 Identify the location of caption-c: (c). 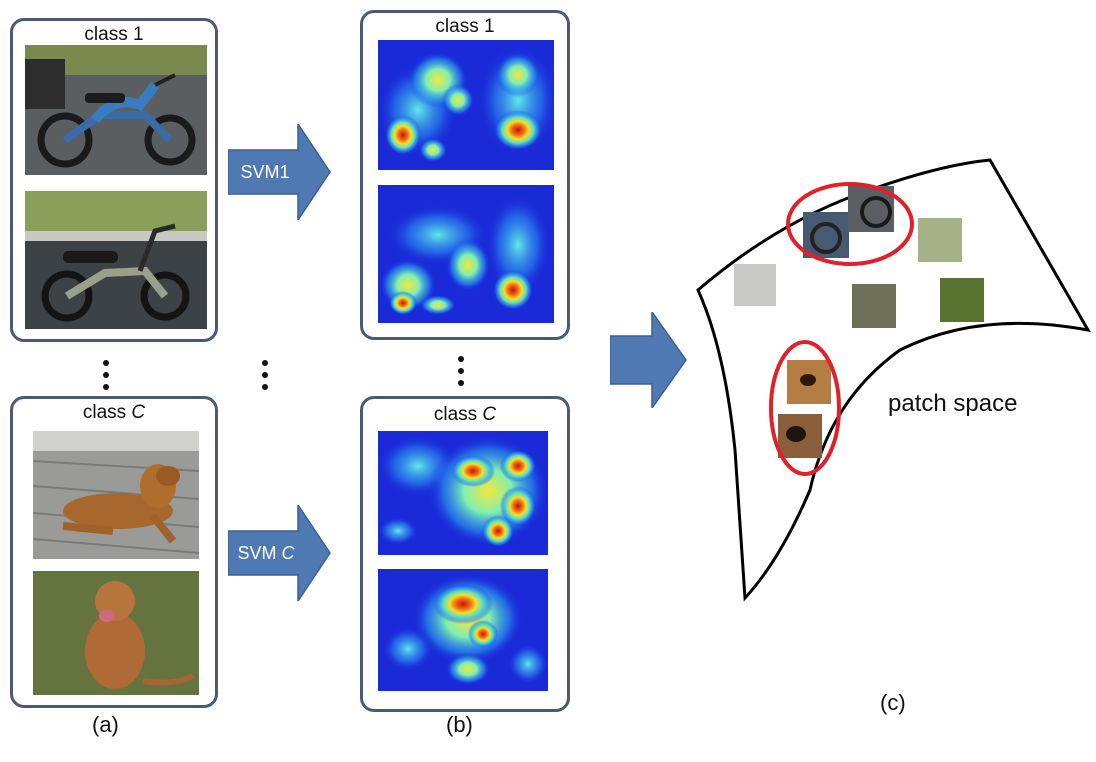
(893, 702).